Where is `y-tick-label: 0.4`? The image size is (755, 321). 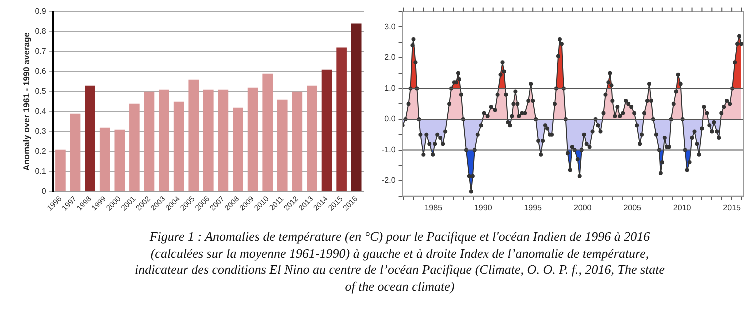 y-tick-label: 0.4 is located at coordinates (41, 111).